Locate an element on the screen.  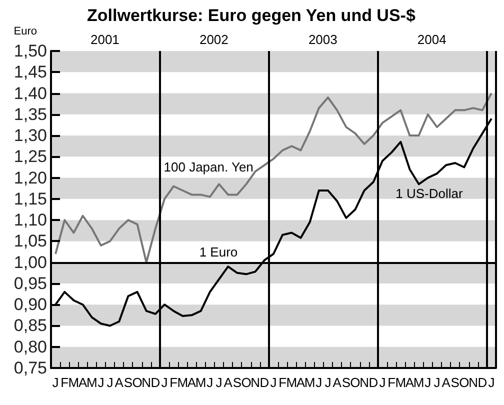
y-tick-label: 0,80 is located at coordinates (30, 346).